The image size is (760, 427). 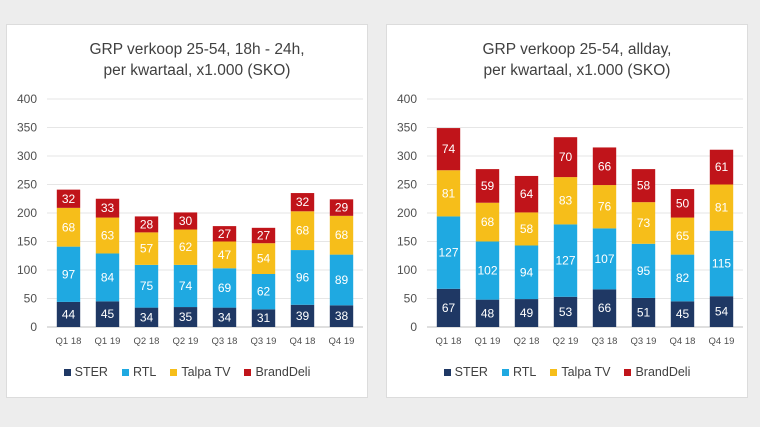 What do you see at coordinates (303, 277) in the screenshot?
I see `data-label: 96` at bounding box center [303, 277].